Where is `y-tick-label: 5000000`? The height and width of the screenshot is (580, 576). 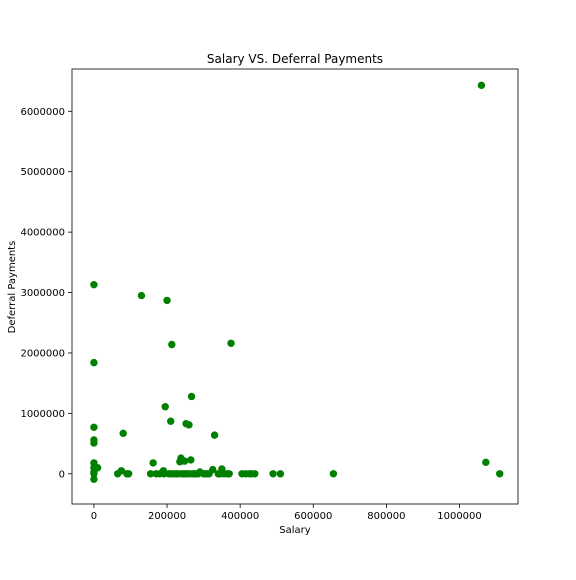 y-tick-label: 5000000 is located at coordinates (42, 172).